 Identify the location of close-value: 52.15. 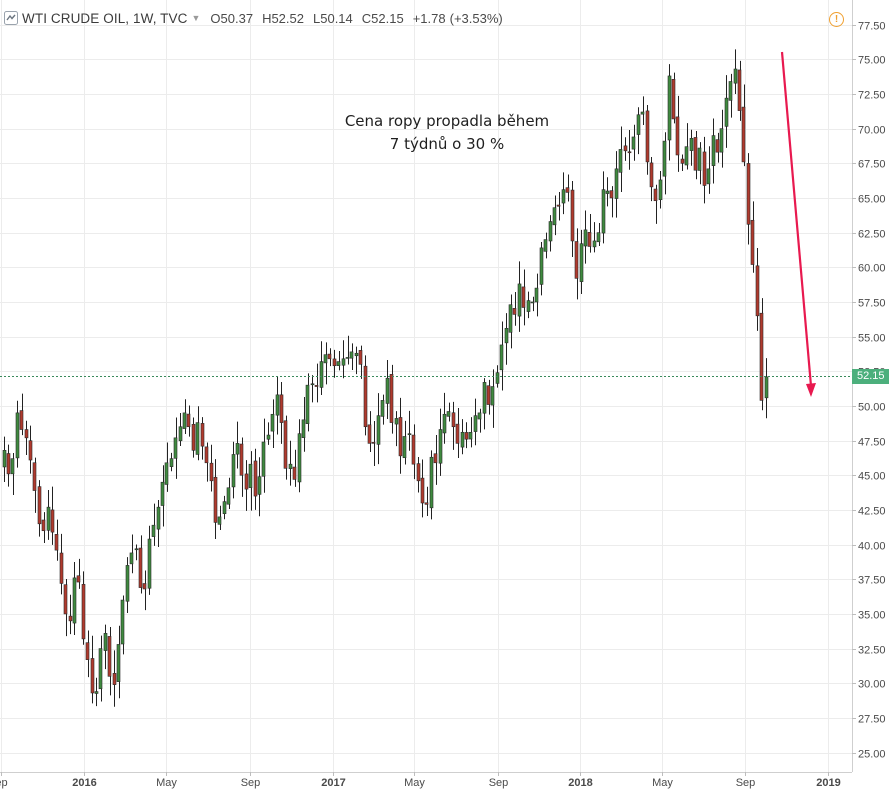
(387, 18).